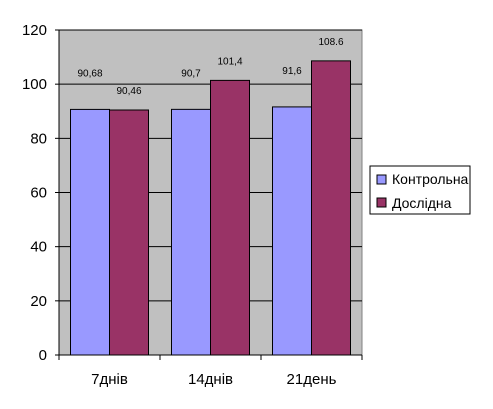 The image size is (493, 409). I want to click on data-labels: 90,68 90,46 90,7 101,4 91,6 108.6, so click(210, 67).